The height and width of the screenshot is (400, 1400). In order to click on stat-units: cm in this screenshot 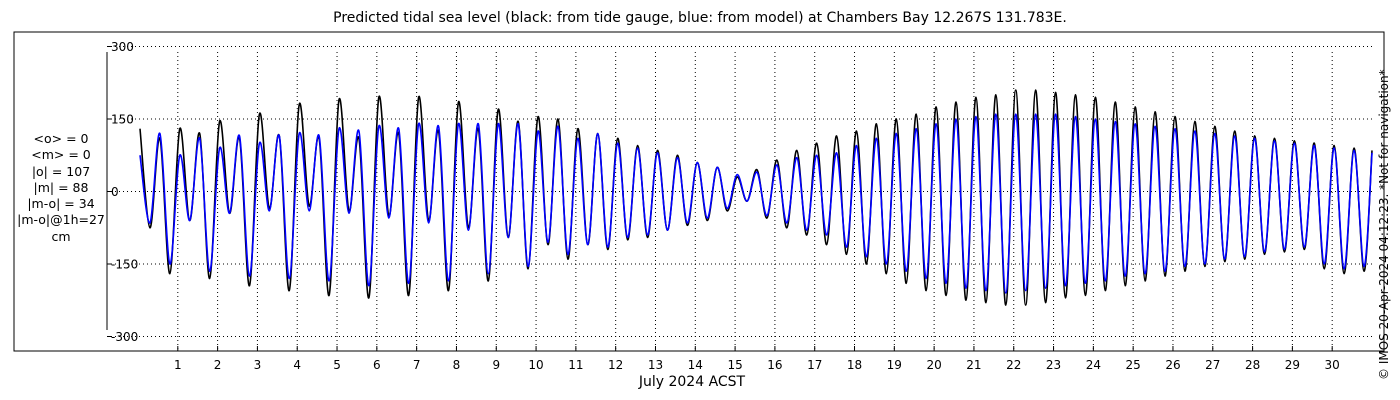, I will do `click(61, 236)`.